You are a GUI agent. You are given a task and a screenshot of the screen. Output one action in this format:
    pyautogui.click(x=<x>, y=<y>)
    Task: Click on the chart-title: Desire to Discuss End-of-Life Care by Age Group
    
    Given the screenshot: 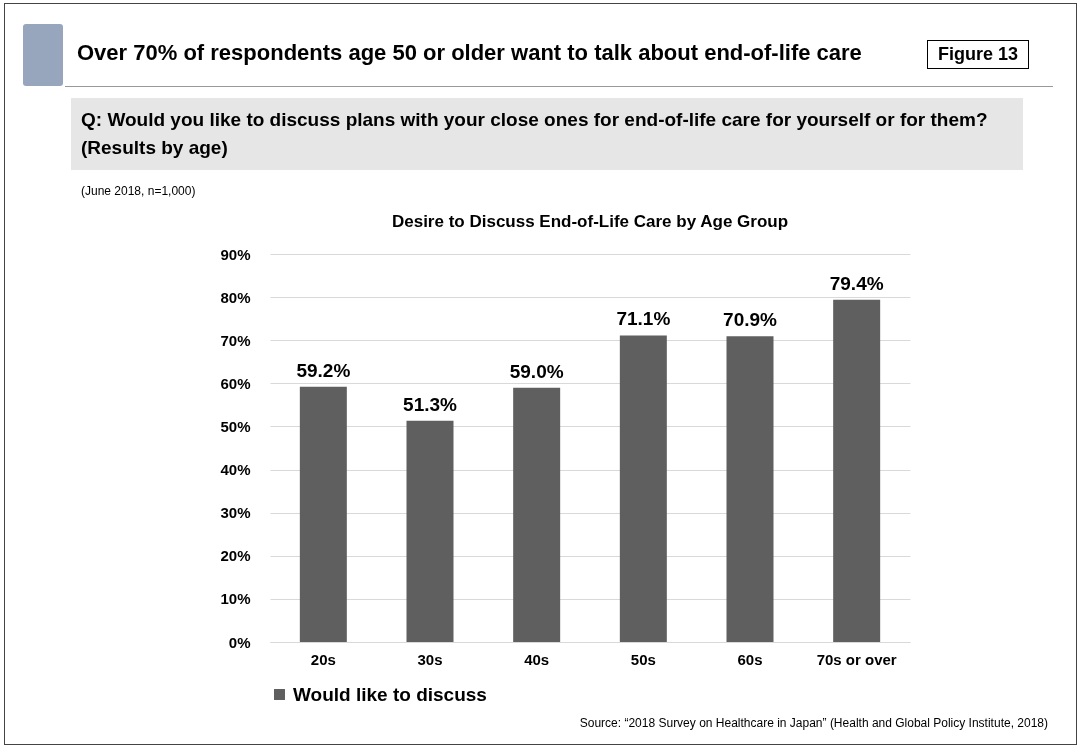 What is the action you would take?
    pyautogui.click(x=590, y=221)
    